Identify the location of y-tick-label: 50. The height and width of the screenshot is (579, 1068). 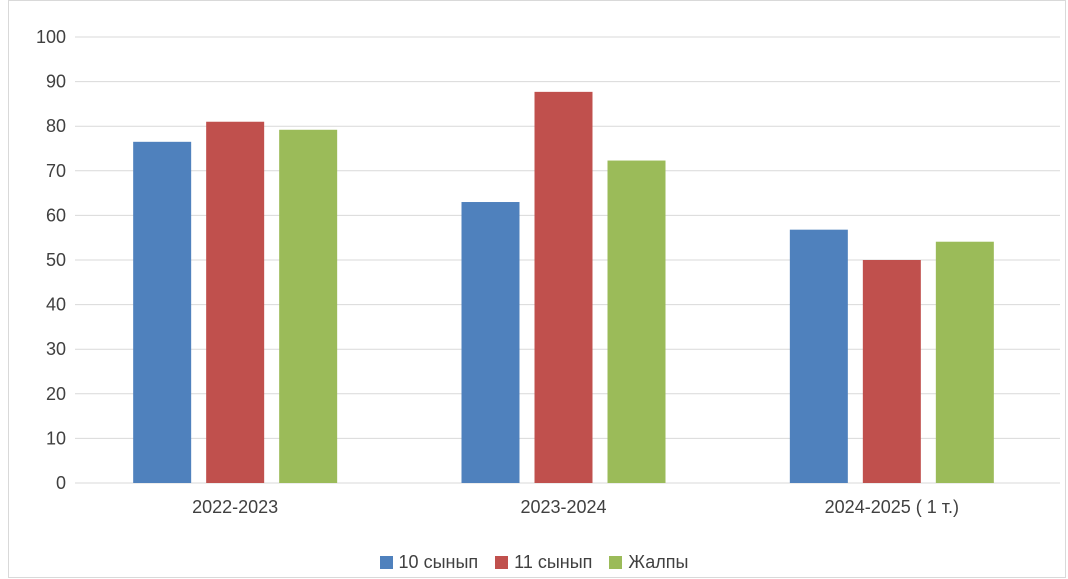
(56, 260).